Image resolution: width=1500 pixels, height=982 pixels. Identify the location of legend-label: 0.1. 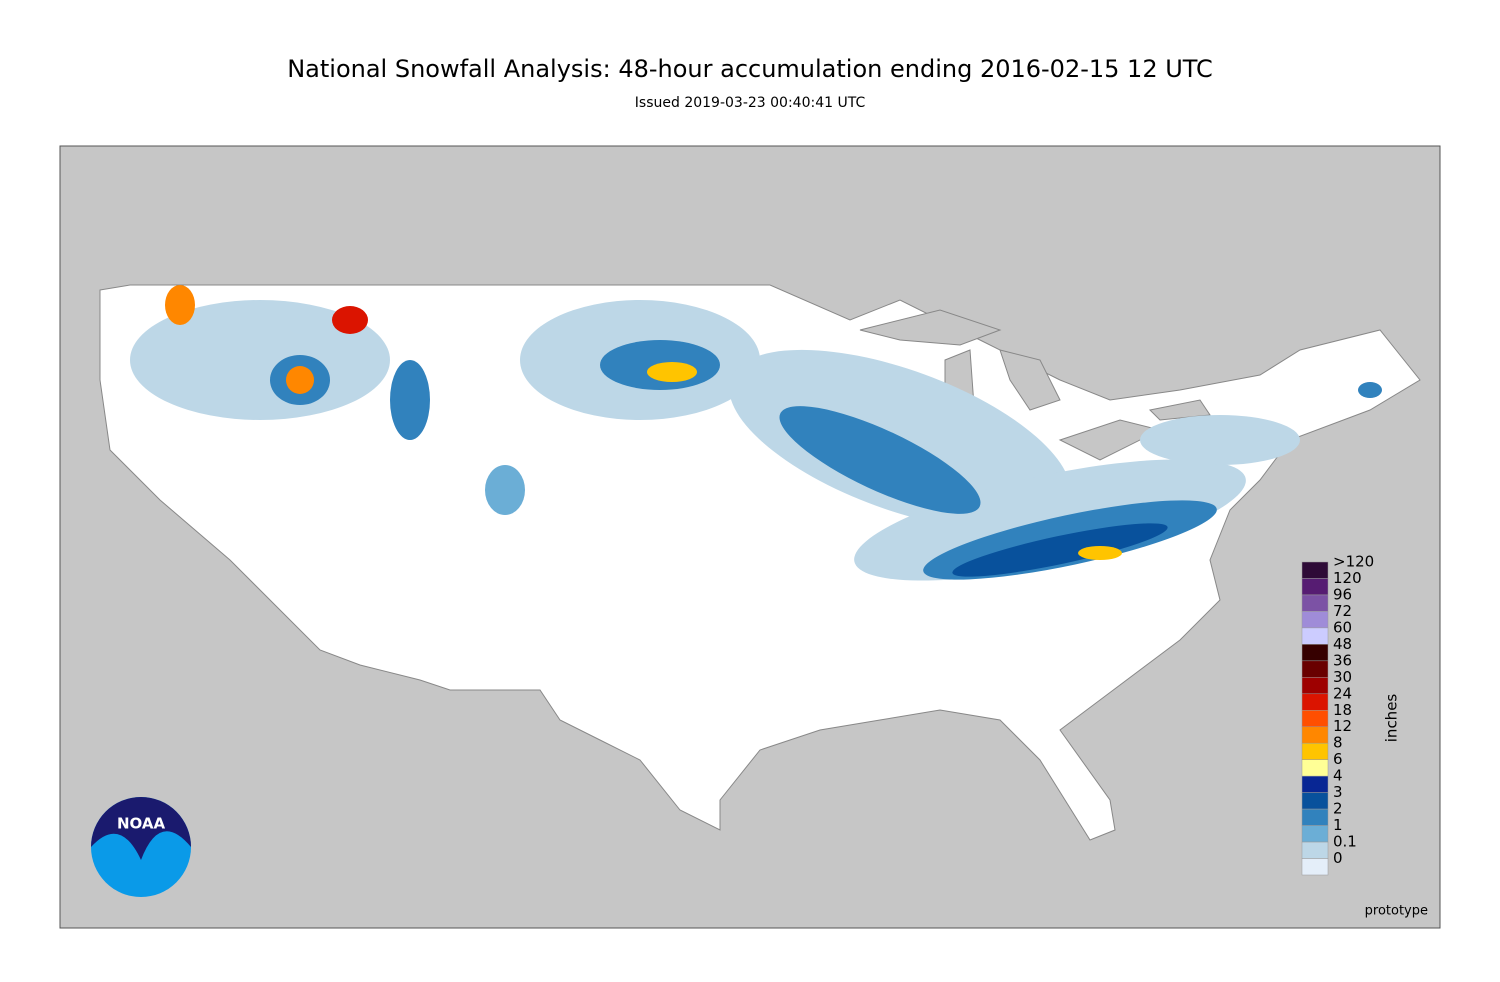
(1345, 842).